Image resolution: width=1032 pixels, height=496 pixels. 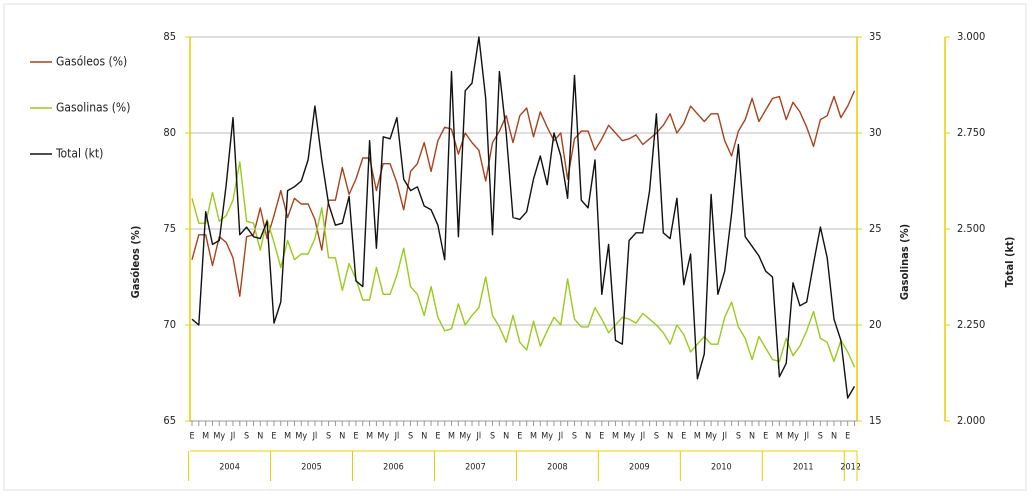 I want to click on year-label: 2006, so click(x=393, y=468).